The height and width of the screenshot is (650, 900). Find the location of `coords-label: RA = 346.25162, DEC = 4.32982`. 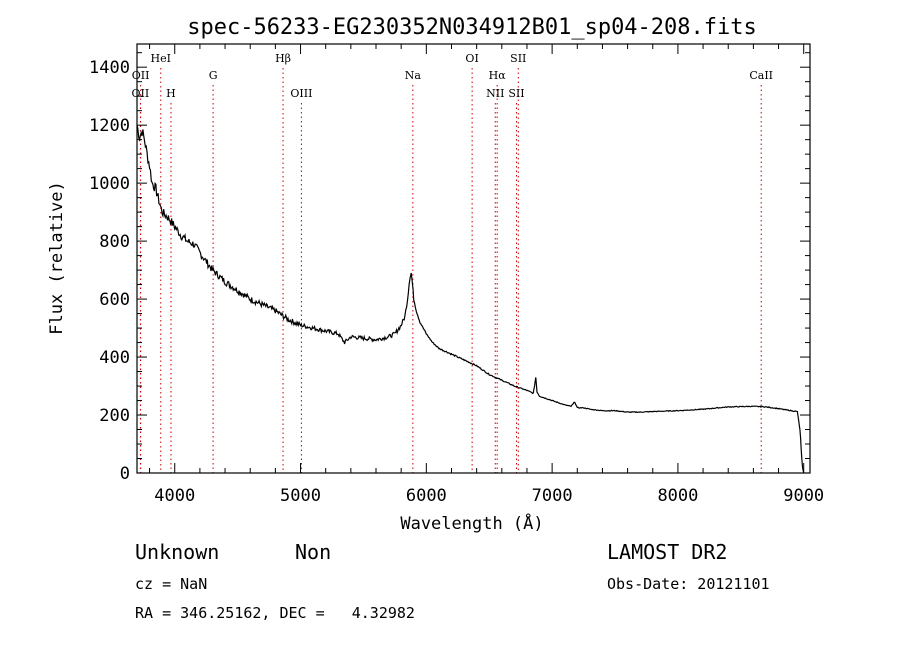

coords-label: RA = 346.25162, DEC = 4.32982 is located at coordinates (275, 613).